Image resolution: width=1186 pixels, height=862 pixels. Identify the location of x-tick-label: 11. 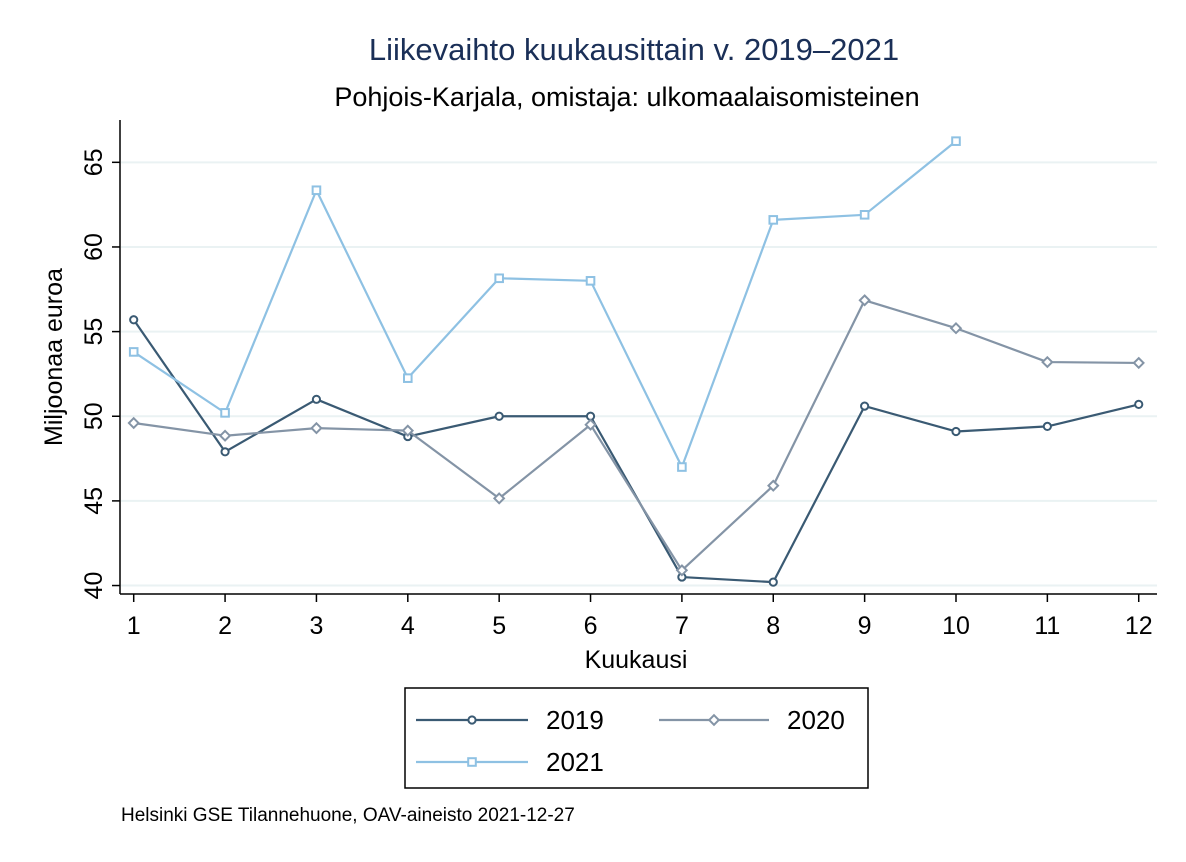
(1047, 626).